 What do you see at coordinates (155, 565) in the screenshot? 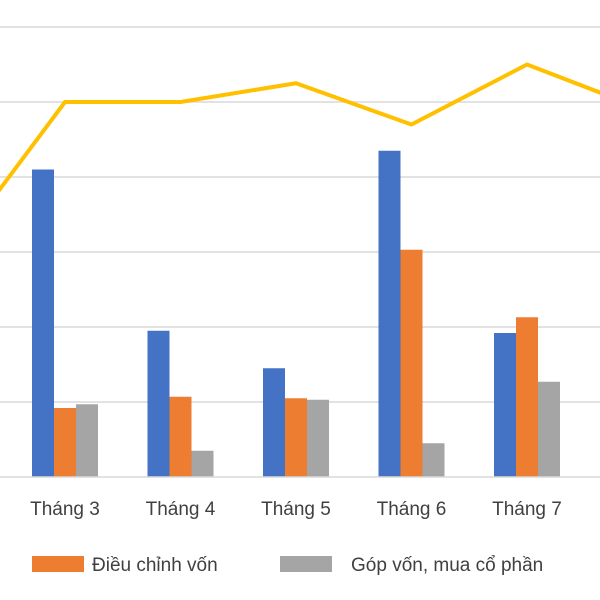
I see `legend-label-dieu-chinh-von: Điều chỉnh vốn` at bounding box center [155, 565].